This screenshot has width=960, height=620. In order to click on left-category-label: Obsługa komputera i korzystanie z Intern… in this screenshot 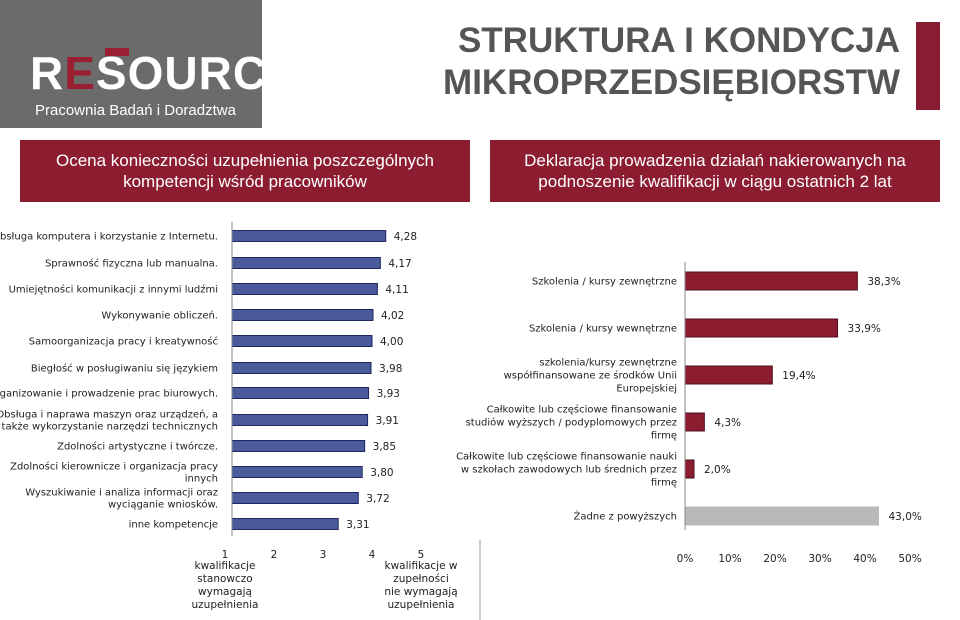, I will do `click(109, 237)`.